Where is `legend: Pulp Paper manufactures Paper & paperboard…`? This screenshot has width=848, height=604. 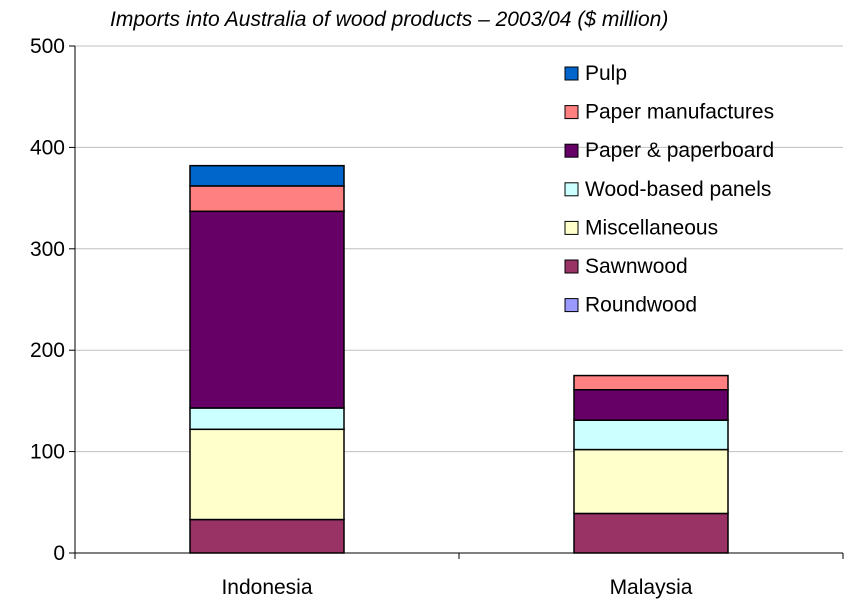 legend: Pulp Paper manufactures Paper & paperboard… is located at coordinates (669, 189).